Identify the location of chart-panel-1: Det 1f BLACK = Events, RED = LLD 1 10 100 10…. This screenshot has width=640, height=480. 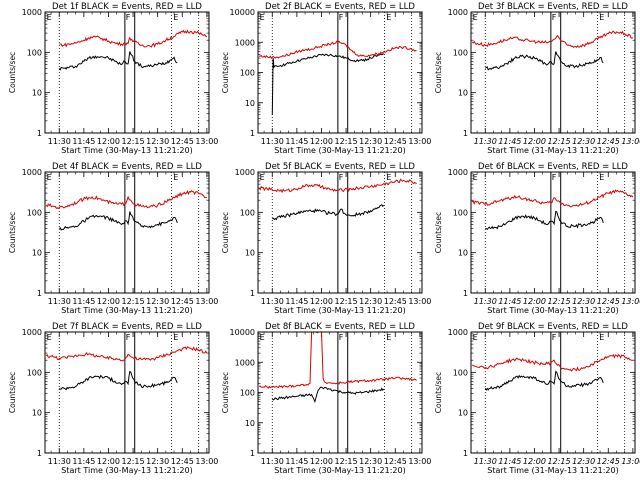
(113, 78).